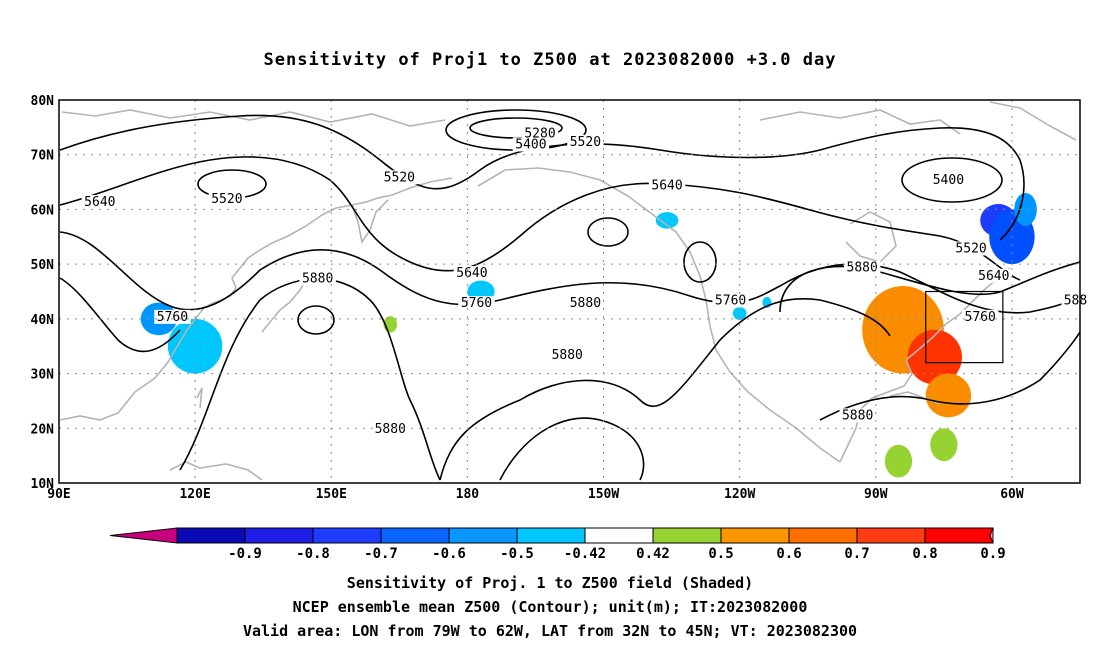 The image size is (1100, 650). What do you see at coordinates (43, 101) in the screenshot?
I see `lat-tick-label: 80N` at bounding box center [43, 101].